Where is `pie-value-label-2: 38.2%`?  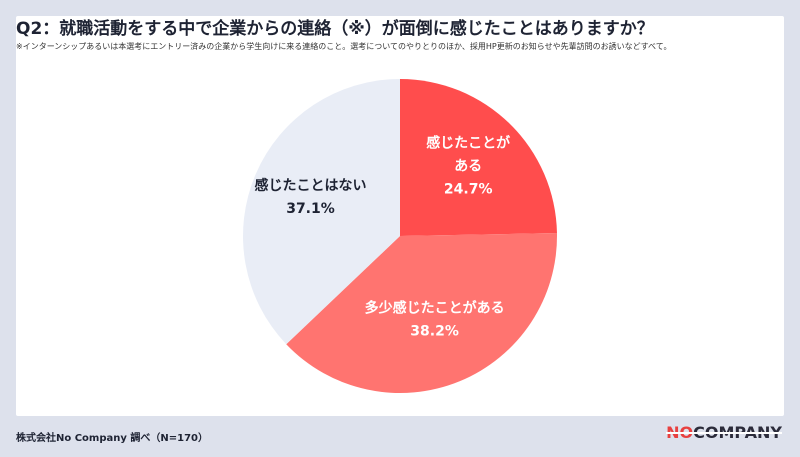 pie-value-label-2: 38.2% is located at coordinates (434, 332).